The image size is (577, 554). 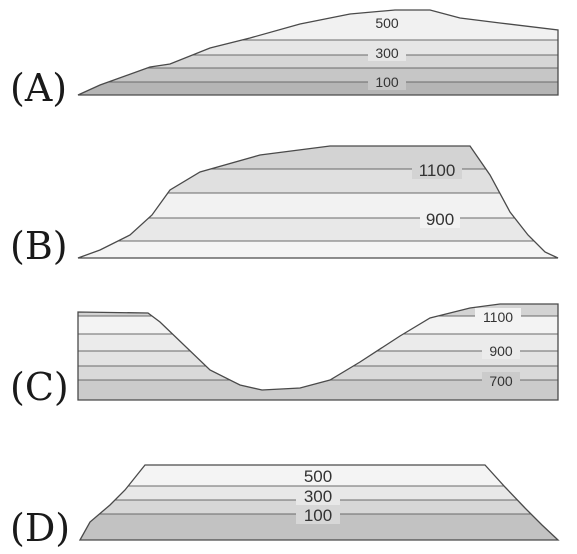 I want to click on profile-a-label-100: 100, so click(x=387, y=82).